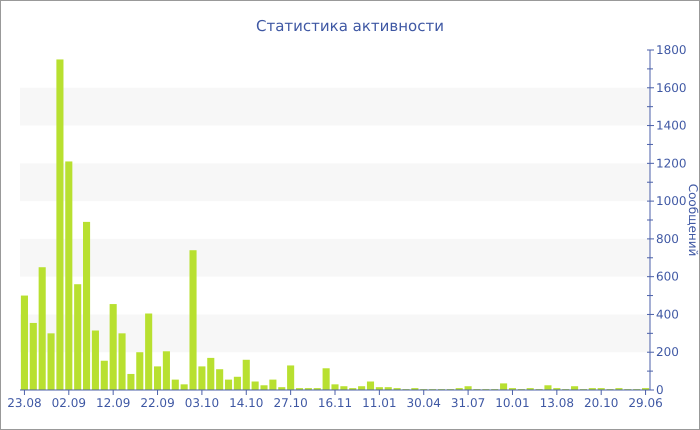 This screenshot has height=430, width=700. What do you see at coordinates (113, 403) in the screenshot?
I see `x-tick-label: 12.09` at bounding box center [113, 403].